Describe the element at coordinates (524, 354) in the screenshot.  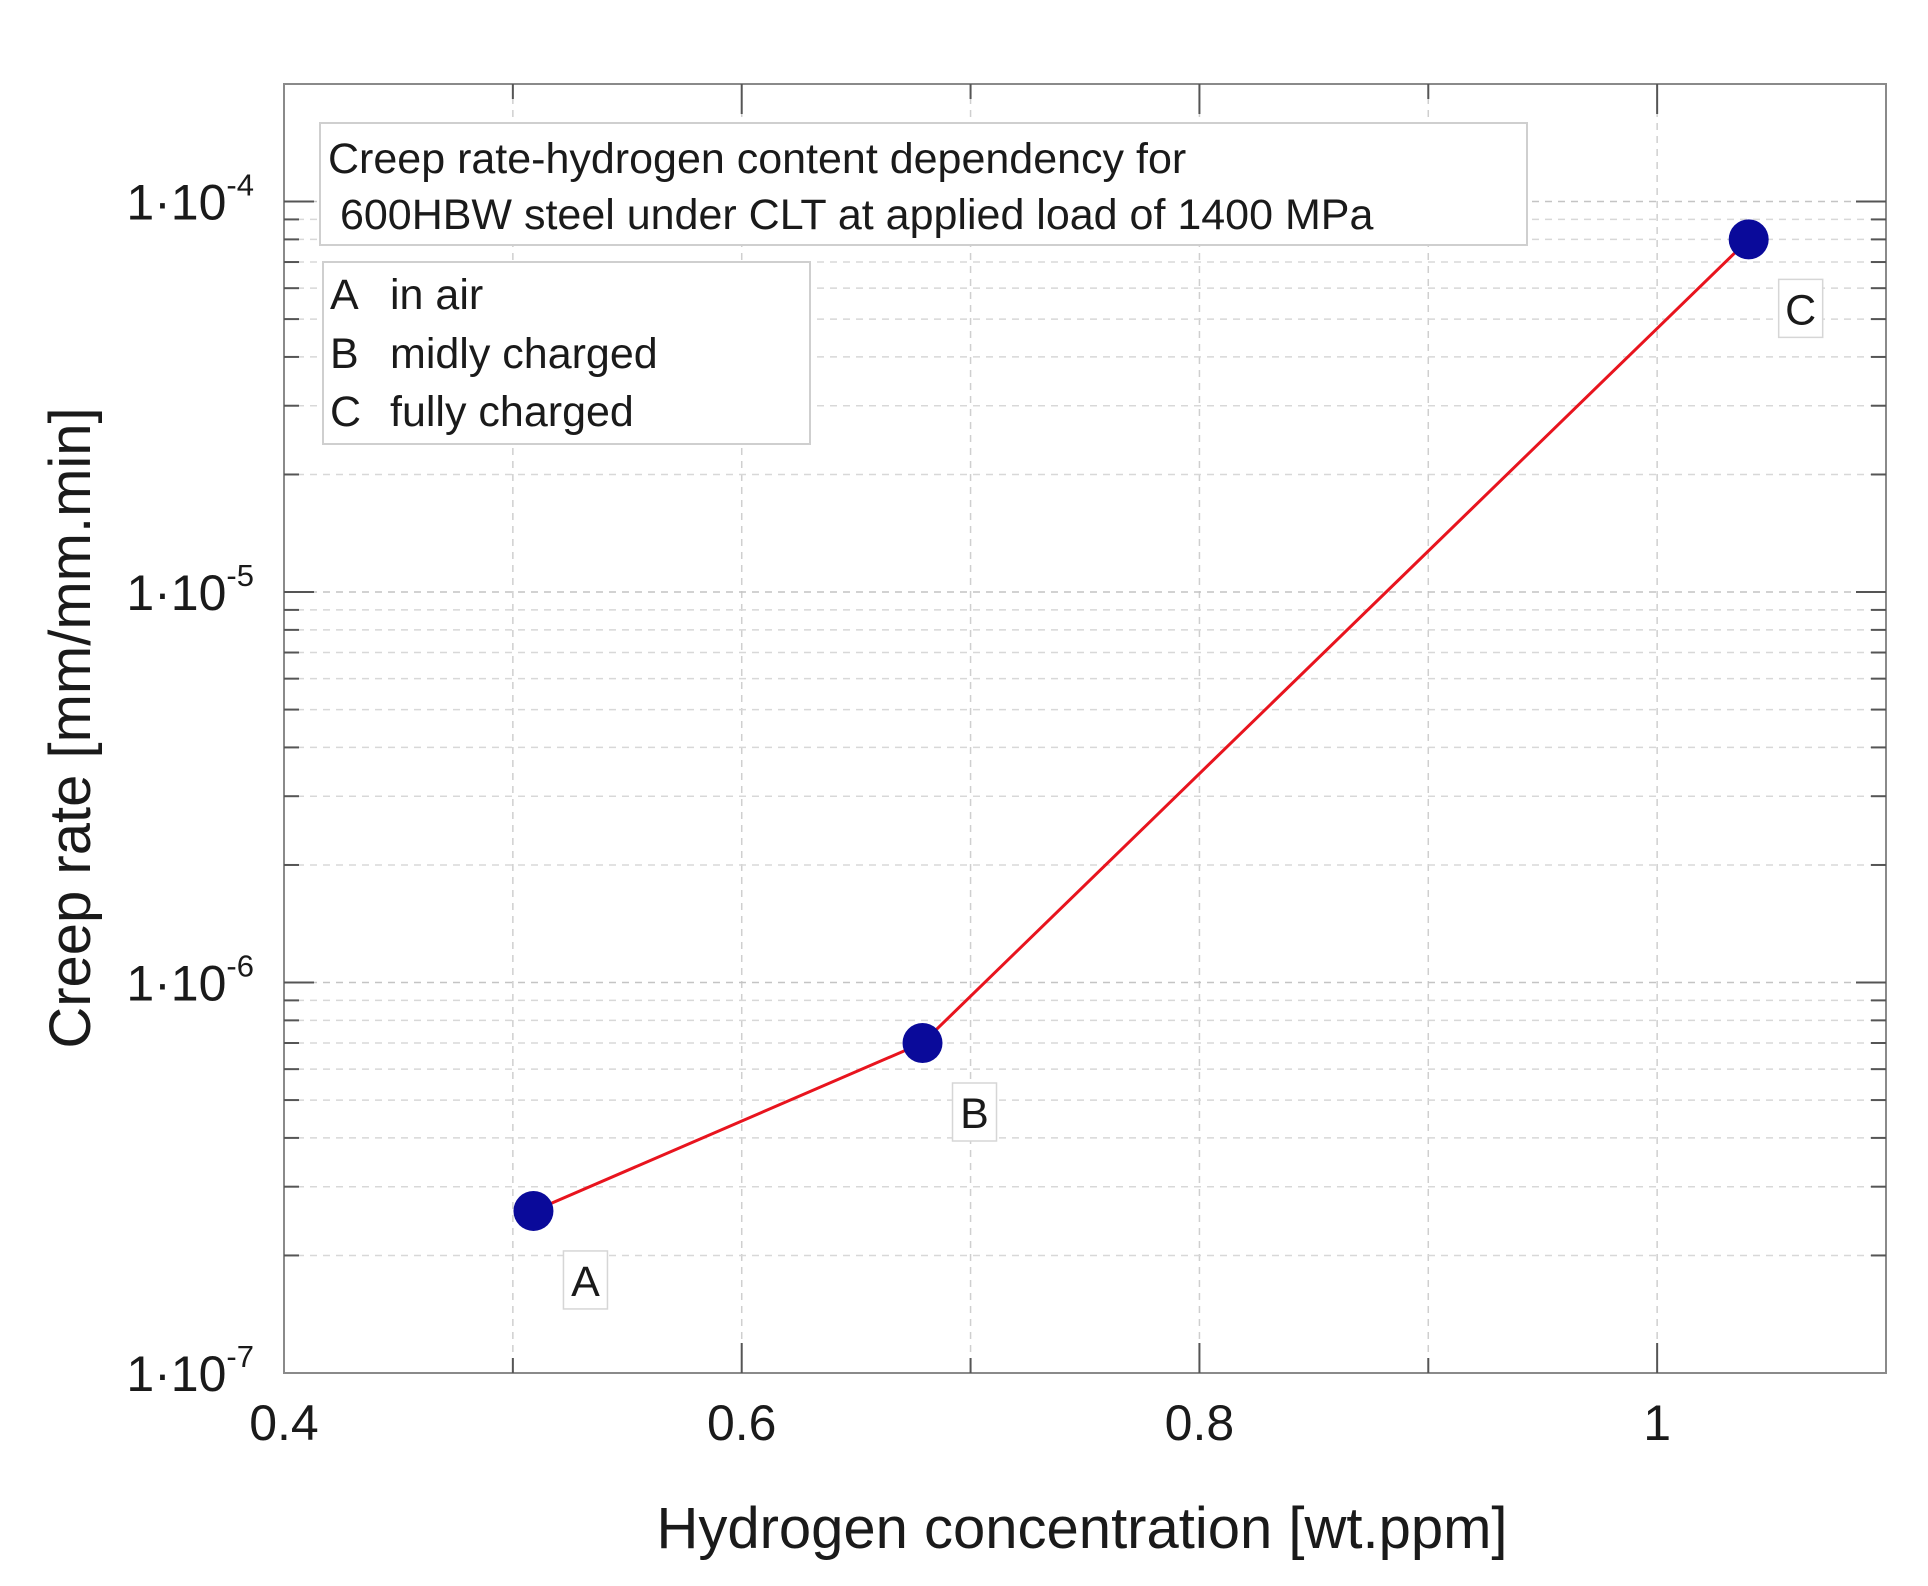
I see `legend-text-b: midly charged` at that location.